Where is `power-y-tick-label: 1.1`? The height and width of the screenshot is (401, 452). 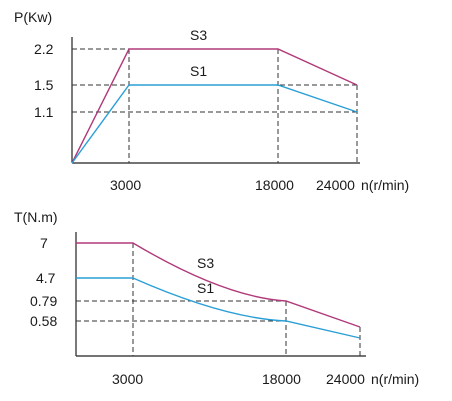
power-y-tick-label: 1.1 is located at coordinates (44, 112).